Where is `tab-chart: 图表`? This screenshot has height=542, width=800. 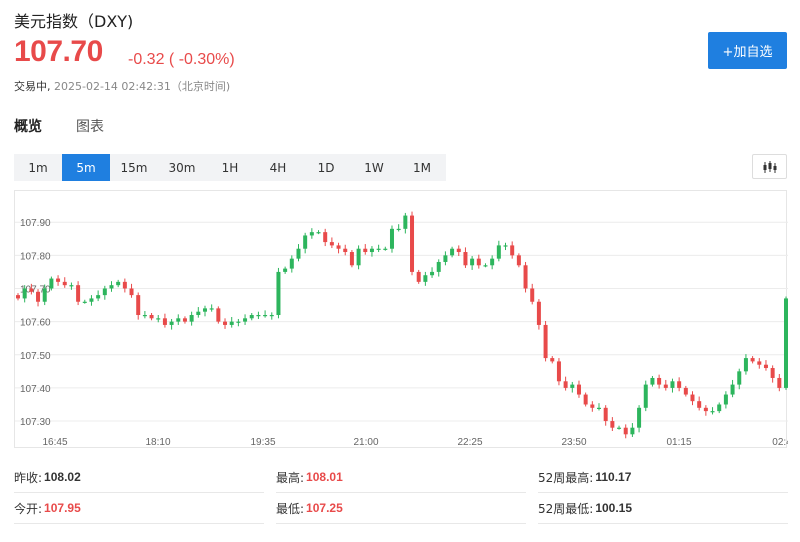 tab-chart: 图表 is located at coordinates (90, 127).